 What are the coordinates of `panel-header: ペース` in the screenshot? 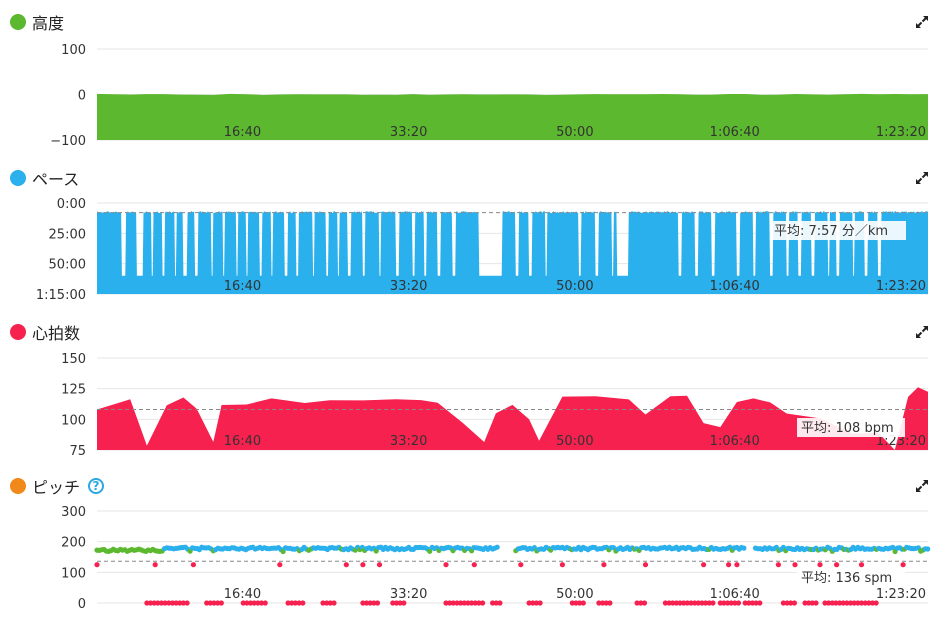 It's located at (44, 178).